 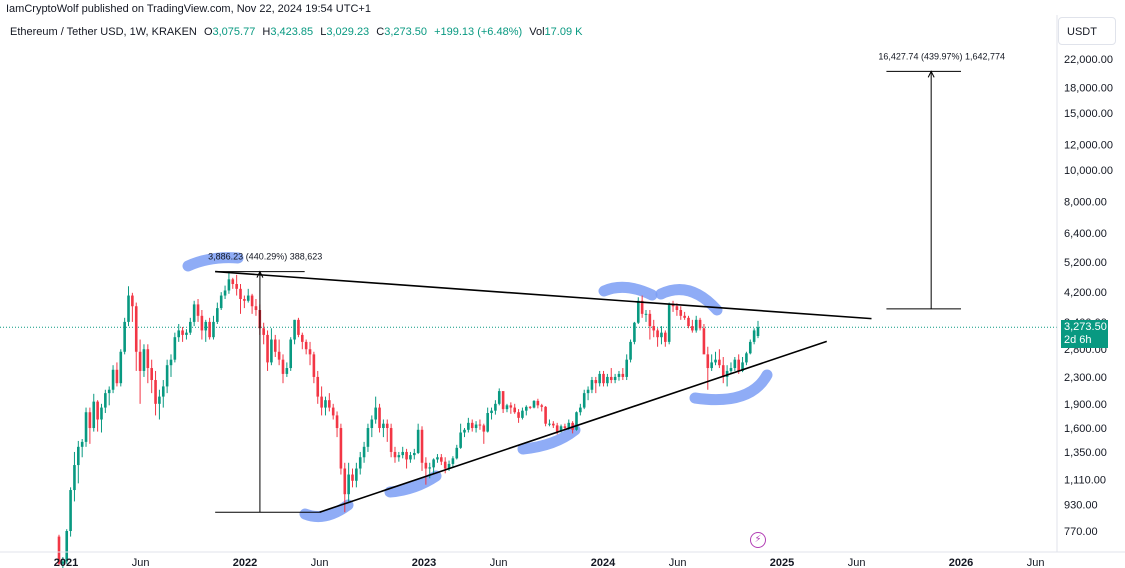 What do you see at coordinates (931, 74) in the screenshot?
I see `measure-2-arrowhead` at bounding box center [931, 74].